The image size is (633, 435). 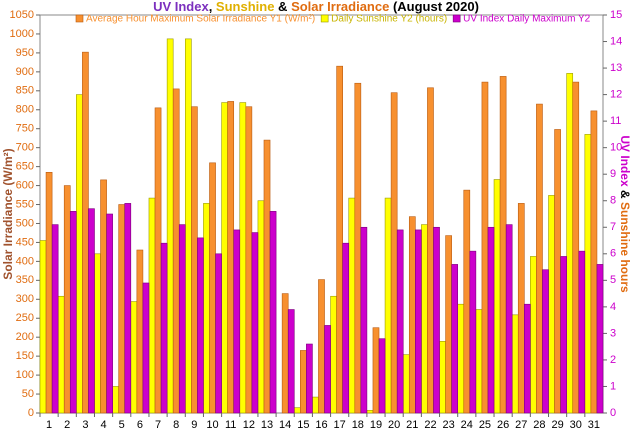 I want to click on y2-tick-label: 0, so click(x=613, y=413).